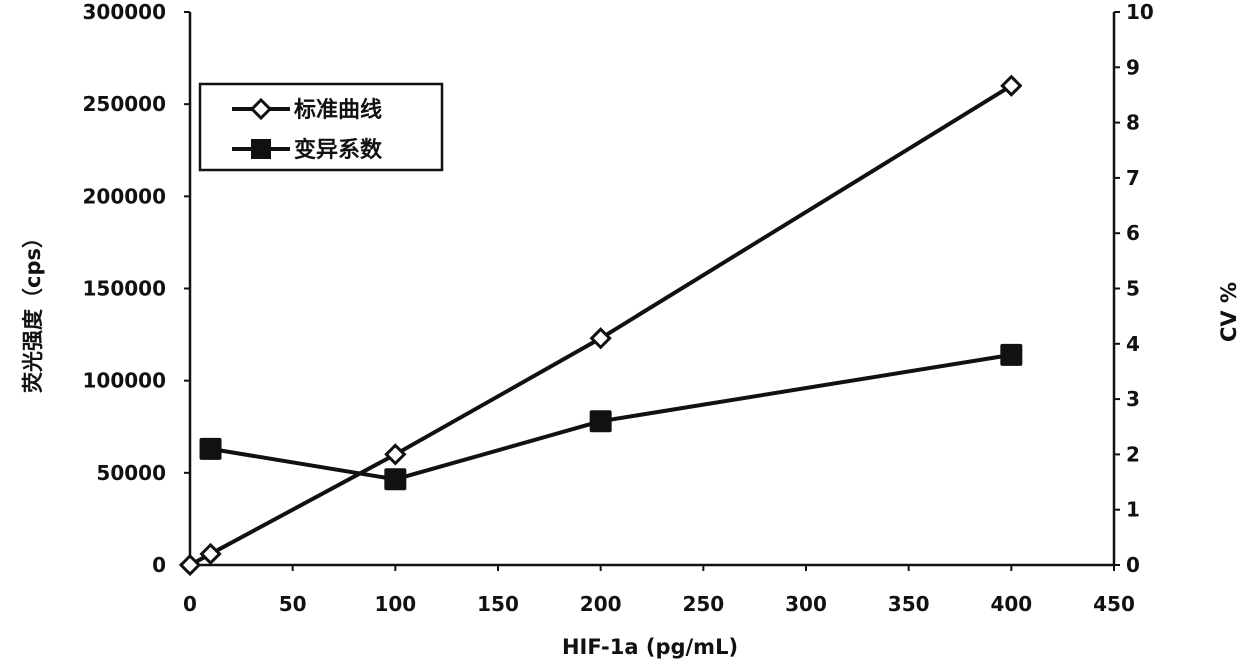 The width and height of the screenshot is (1240, 664). Describe the element at coordinates (159, 565) in the screenshot. I see `y-tick-label: 0` at that location.